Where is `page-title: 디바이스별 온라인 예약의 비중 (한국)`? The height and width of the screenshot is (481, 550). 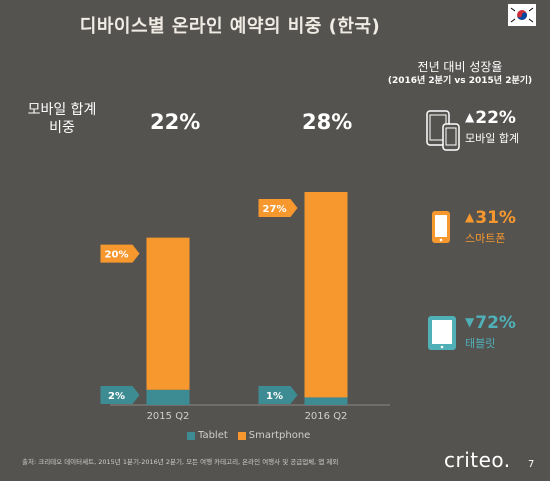
page-title: 디바이스별 온라인 예약의 비중 (한국) is located at coordinates (230, 26).